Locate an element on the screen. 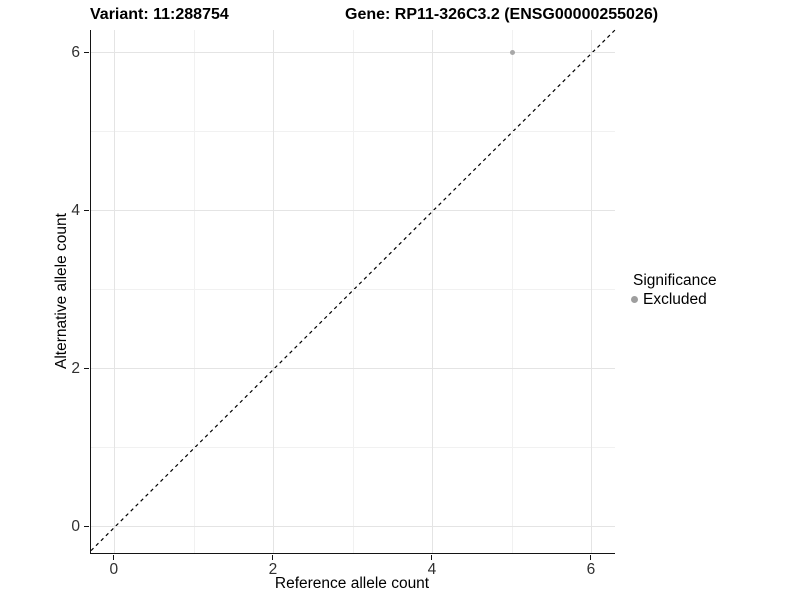 The image size is (800, 600). x-tick-label: 2 is located at coordinates (273, 569).